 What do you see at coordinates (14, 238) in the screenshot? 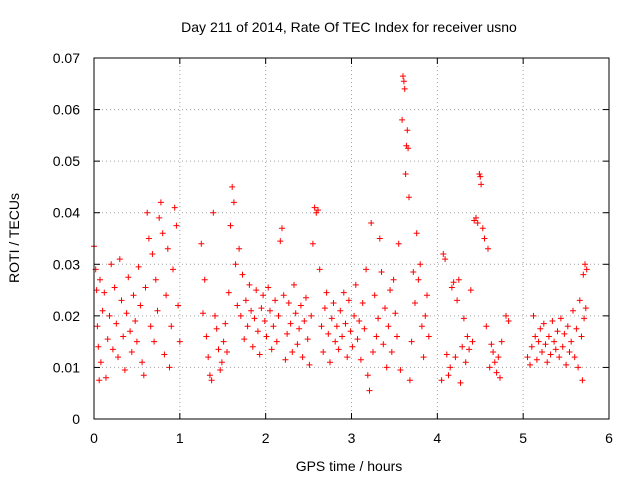
I see `y-axis-label: ROTI / TECUs` at bounding box center [14, 238].